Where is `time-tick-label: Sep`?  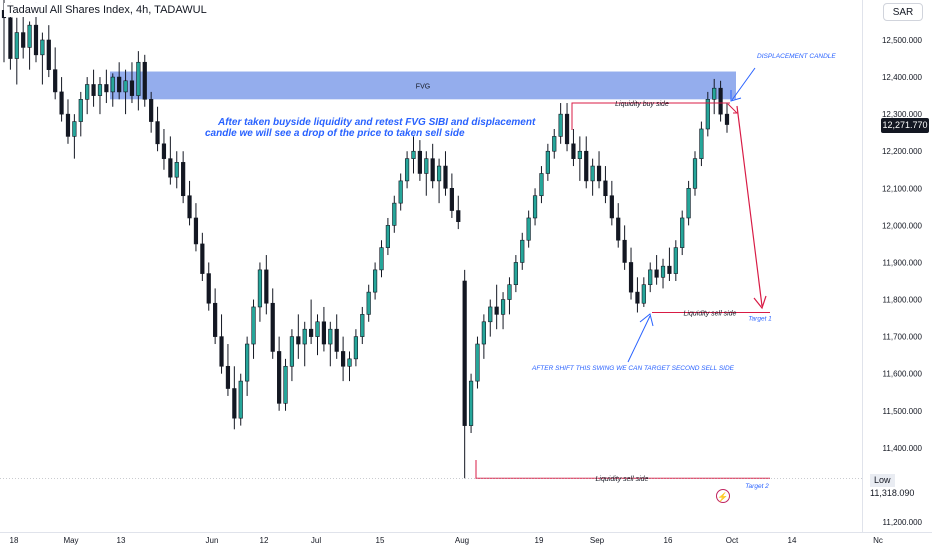
time-tick-label: Sep is located at coordinates (597, 540).